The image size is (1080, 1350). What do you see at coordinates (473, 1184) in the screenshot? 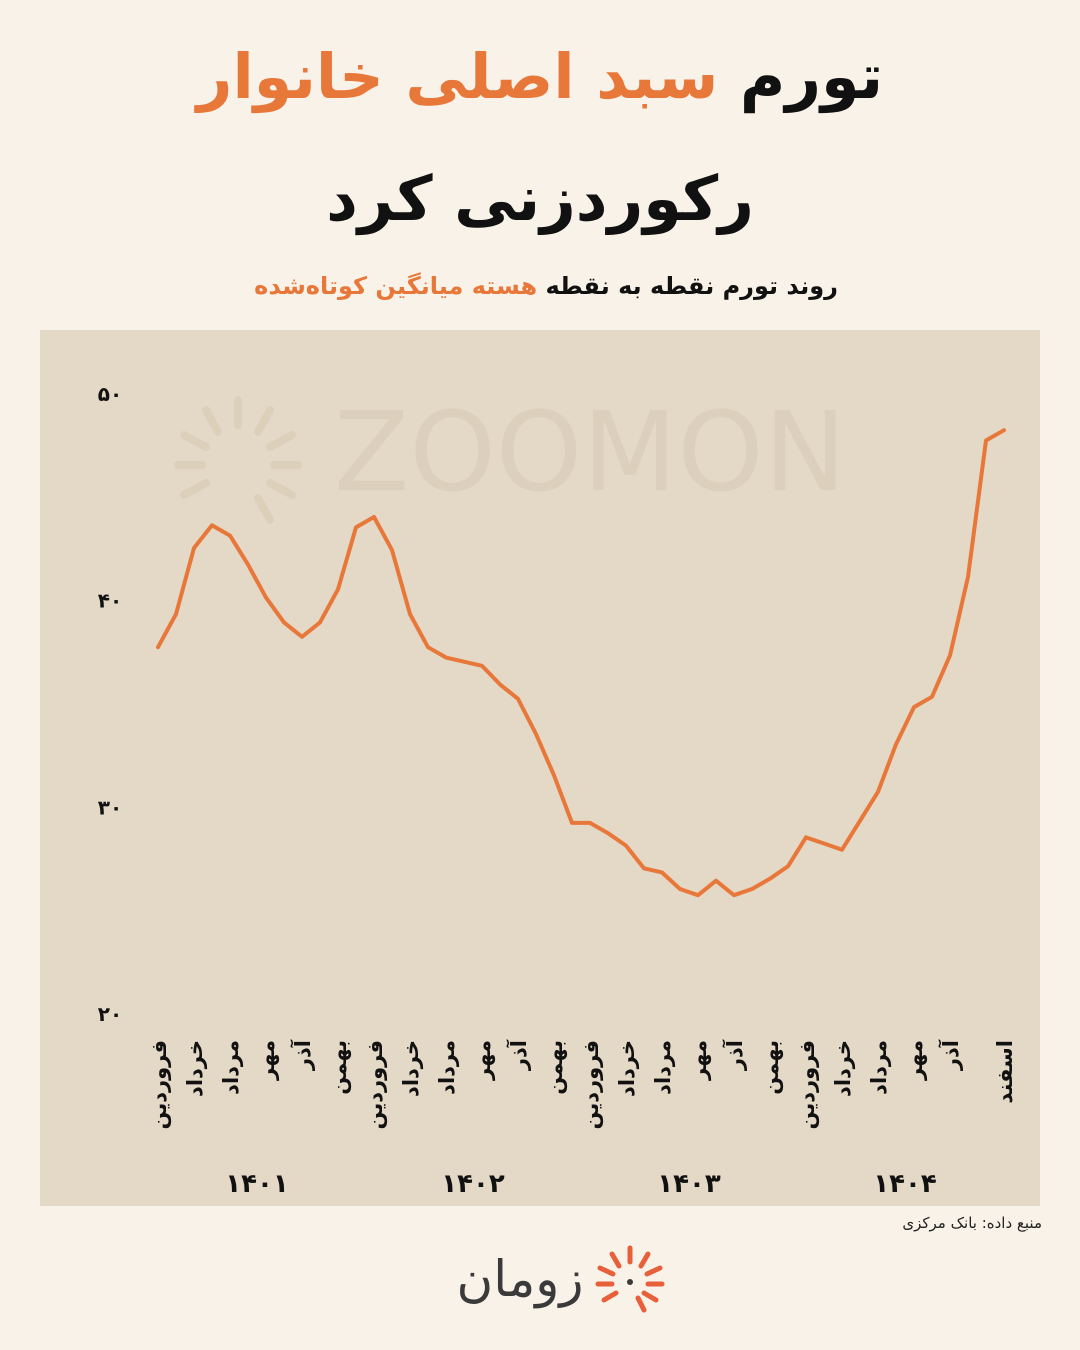
I see `year-label: ۱۴۰۲` at bounding box center [473, 1184].